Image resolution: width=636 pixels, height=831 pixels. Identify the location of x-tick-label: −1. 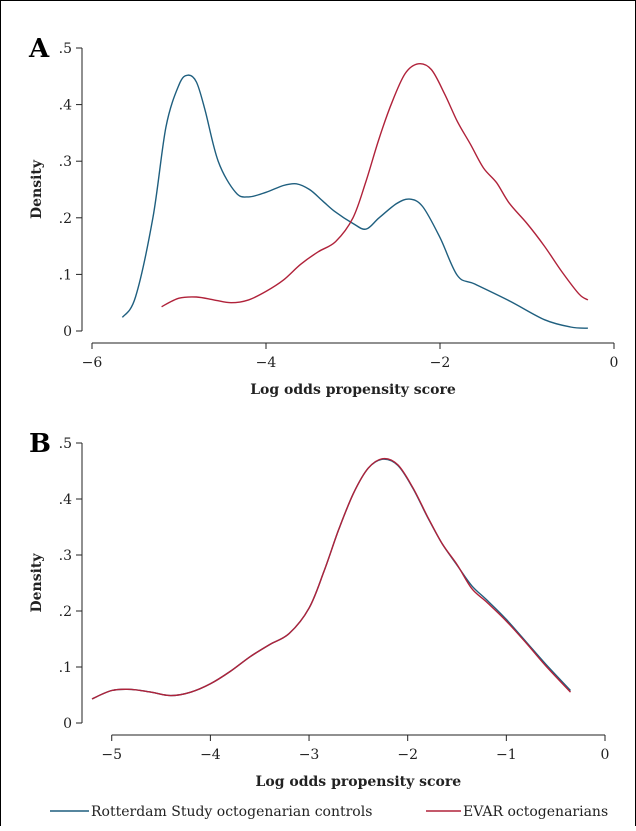
(506, 755).